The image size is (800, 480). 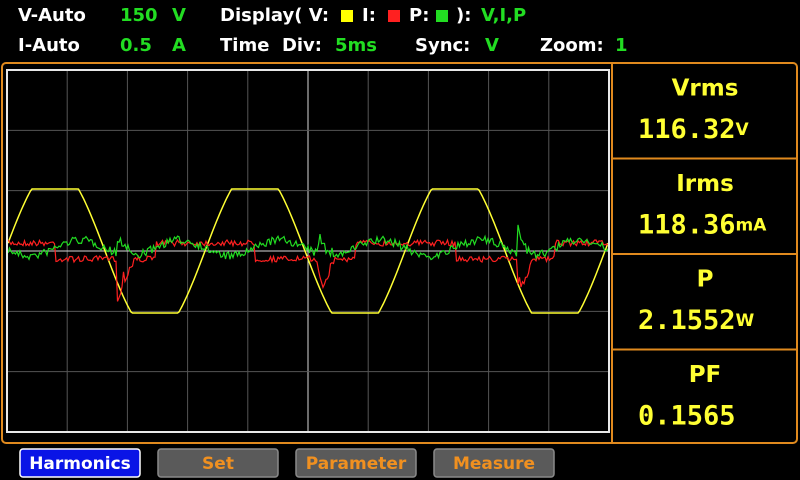 What do you see at coordinates (752, 226) in the screenshot?
I see `unit: mA` at bounding box center [752, 226].